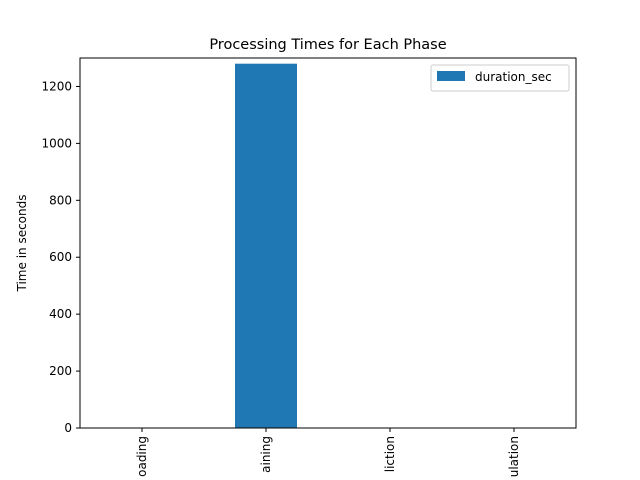  Describe the element at coordinates (390, 454) in the screenshot. I see `x-tick-label-2: liction` at that location.